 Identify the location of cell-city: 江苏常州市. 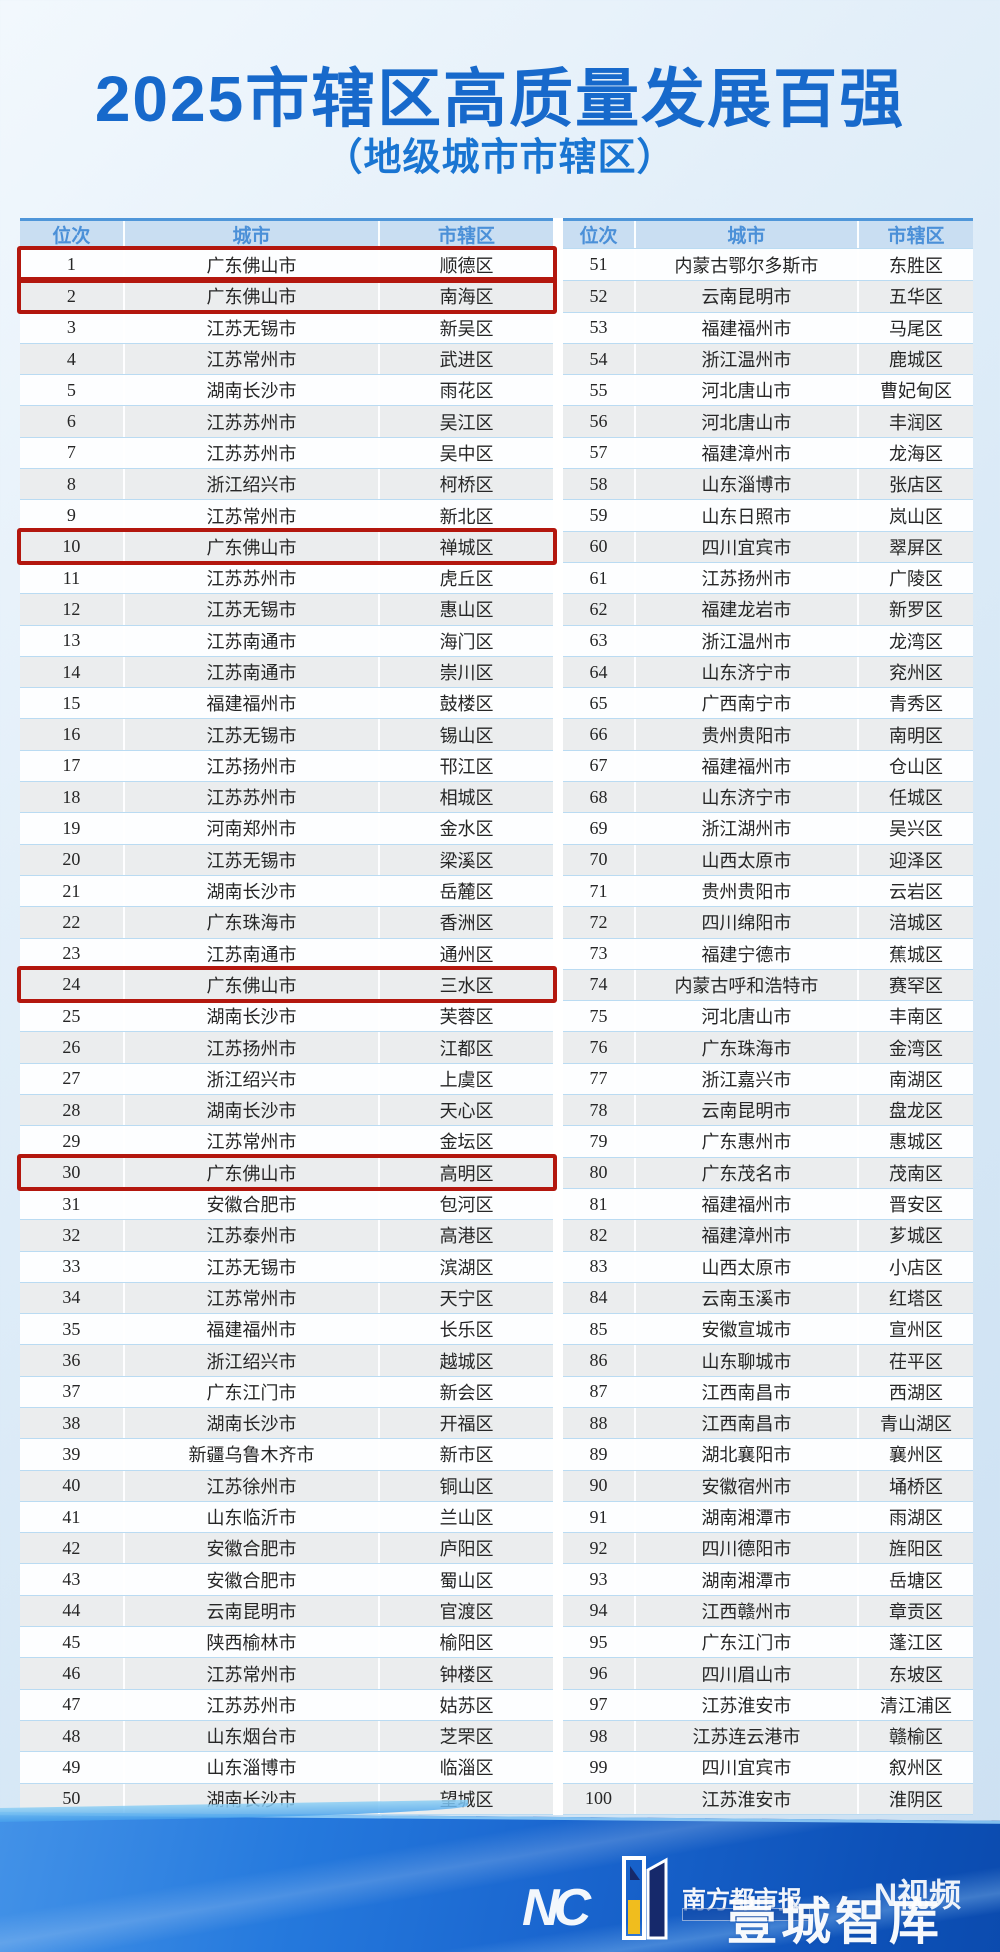
(250, 1141).